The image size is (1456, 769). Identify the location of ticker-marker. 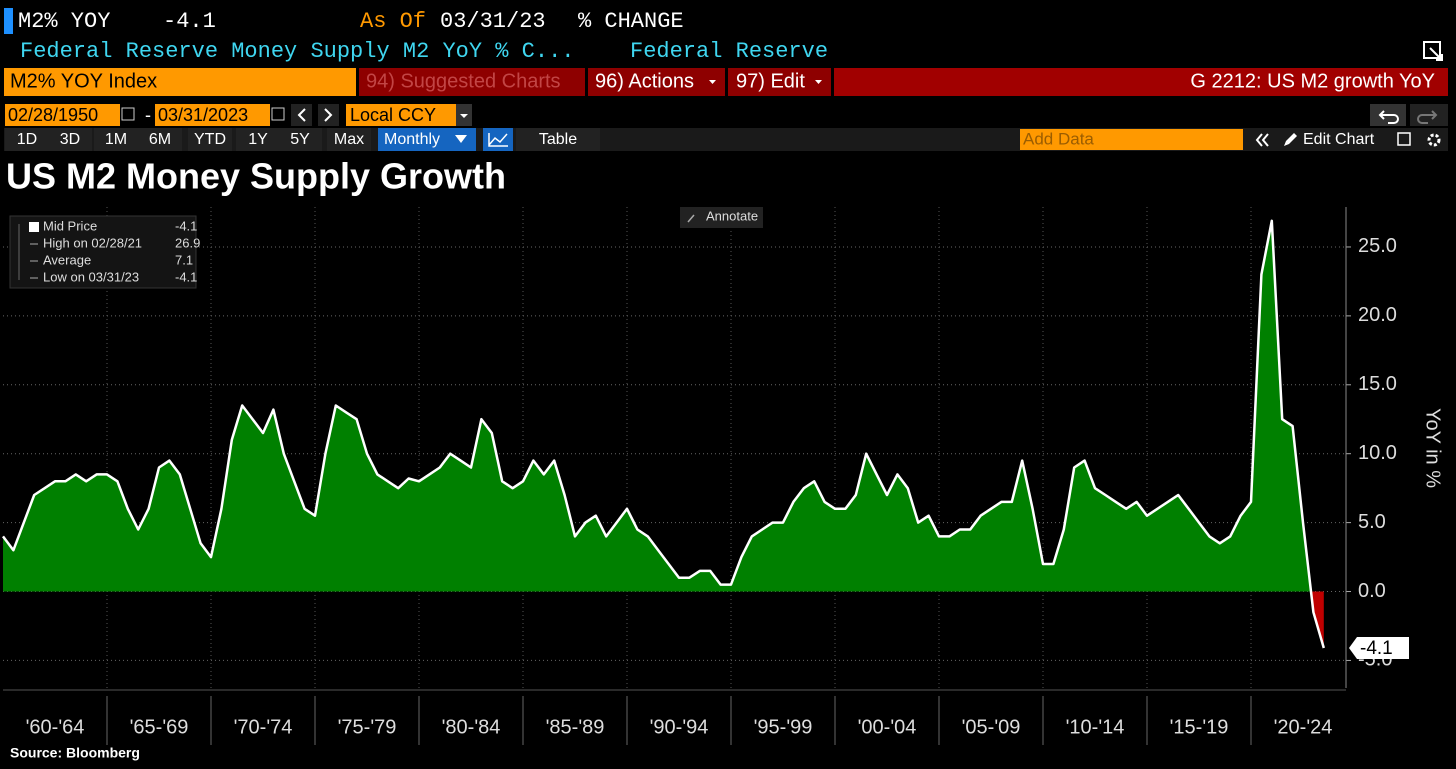
(8, 21).